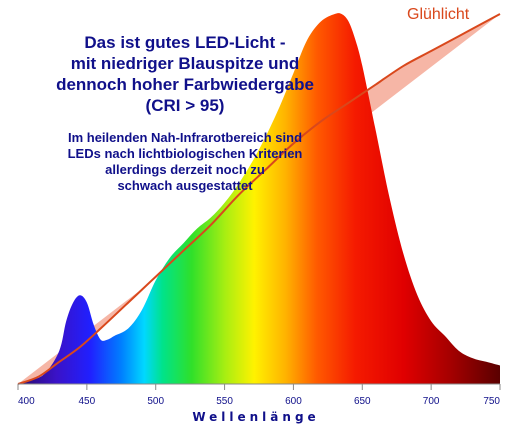  I want to click on subtext-line: schwach ausgestattet, so click(185, 185).